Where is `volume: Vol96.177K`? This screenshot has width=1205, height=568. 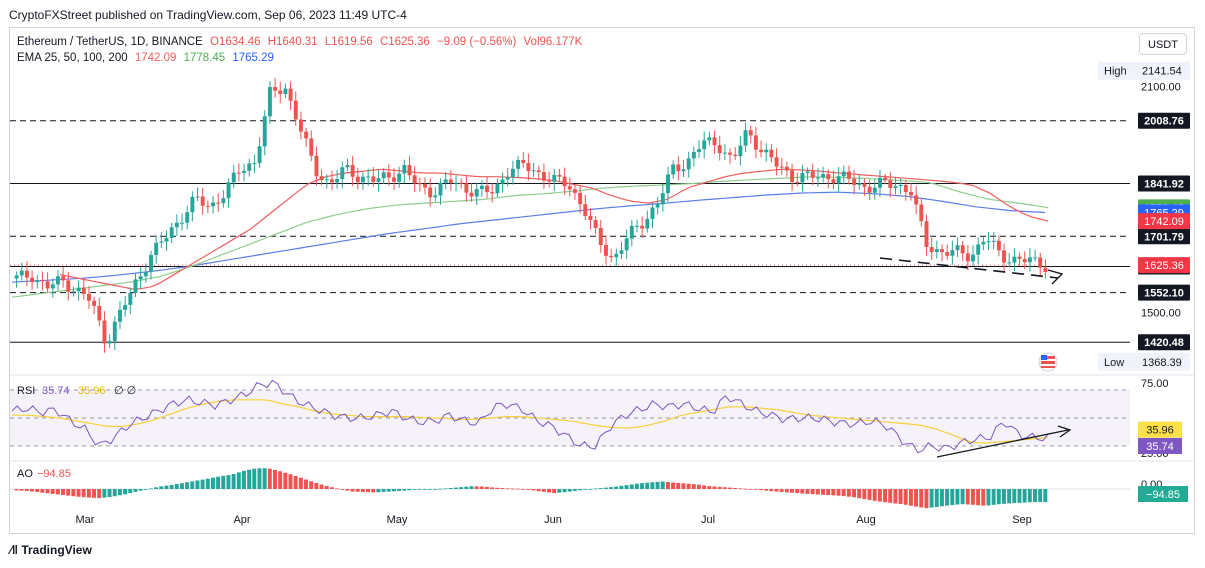
volume: Vol96.177K is located at coordinates (553, 42).